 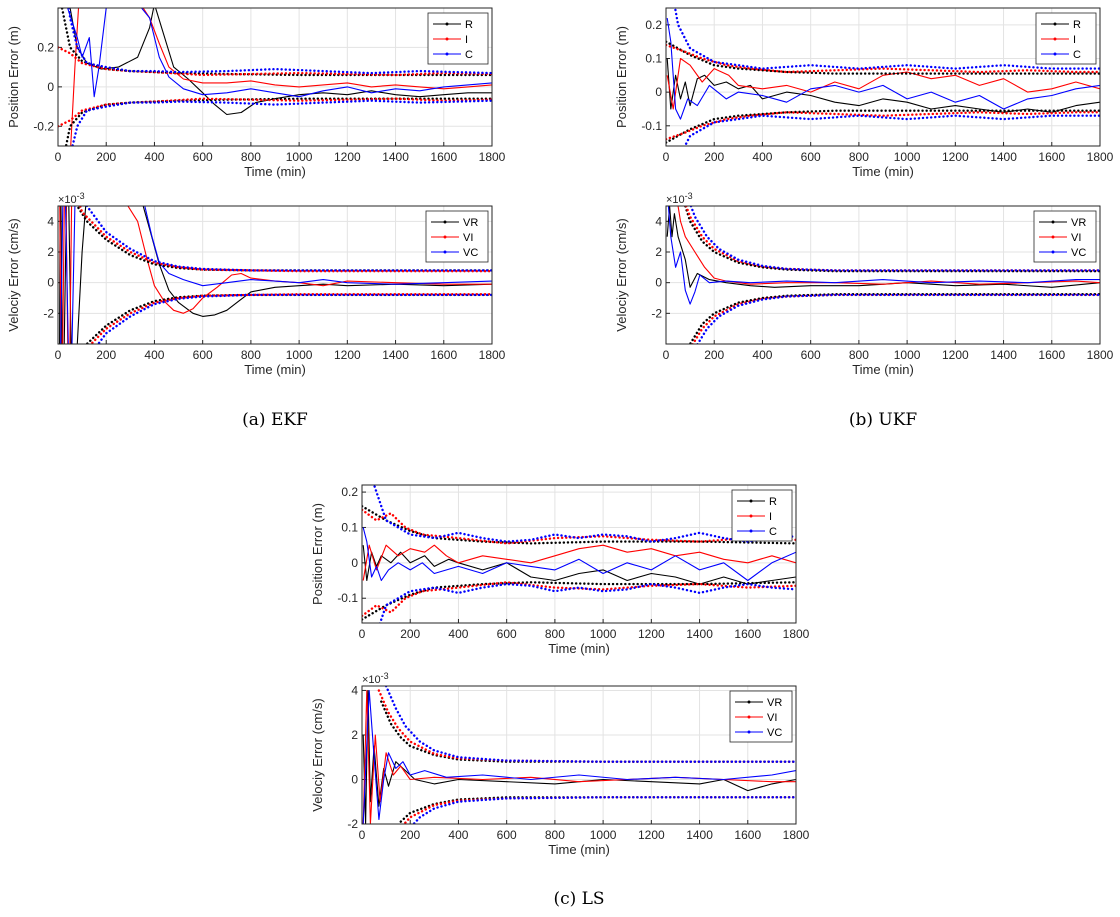 I want to click on figure-caption: (b) UKF, so click(x=883, y=420).